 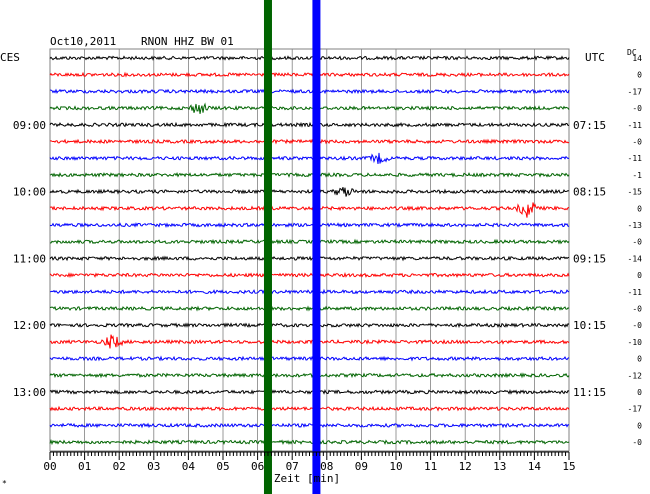 What do you see at coordinates (589, 392) in the screenshot?
I see `right-time-label: 11:15` at bounding box center [589, 392].